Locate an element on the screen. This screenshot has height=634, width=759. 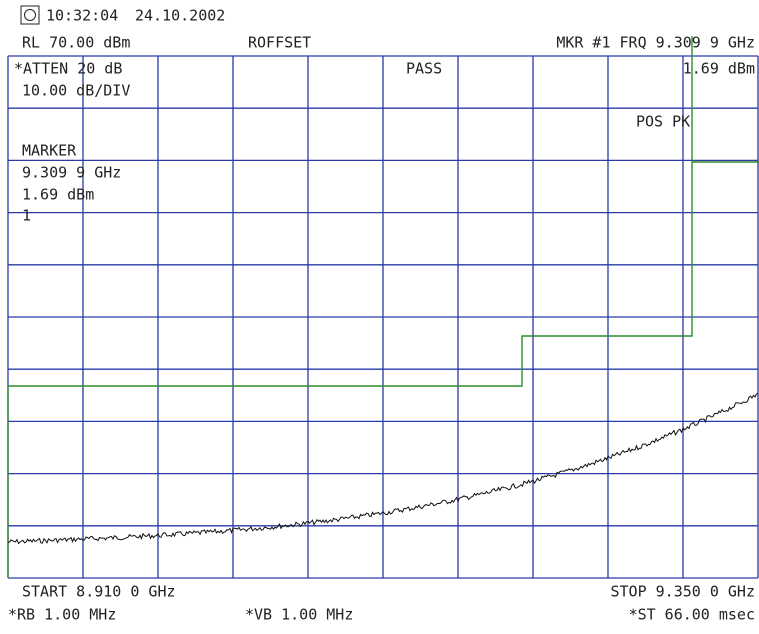
attenuation: *ATTEN 20 dB is located at coordinates (68, 69).